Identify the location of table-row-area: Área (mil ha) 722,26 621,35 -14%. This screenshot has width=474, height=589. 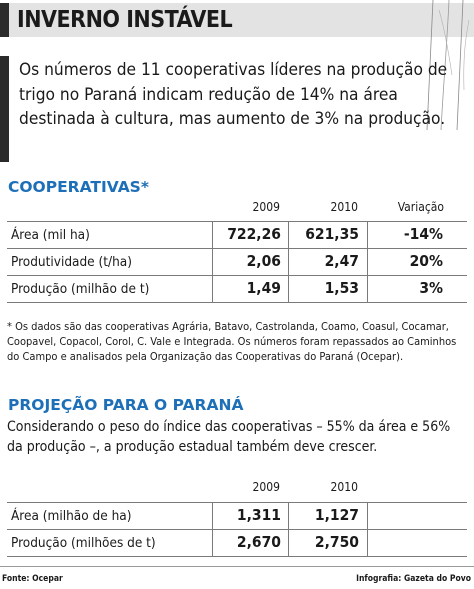
(237, 235).